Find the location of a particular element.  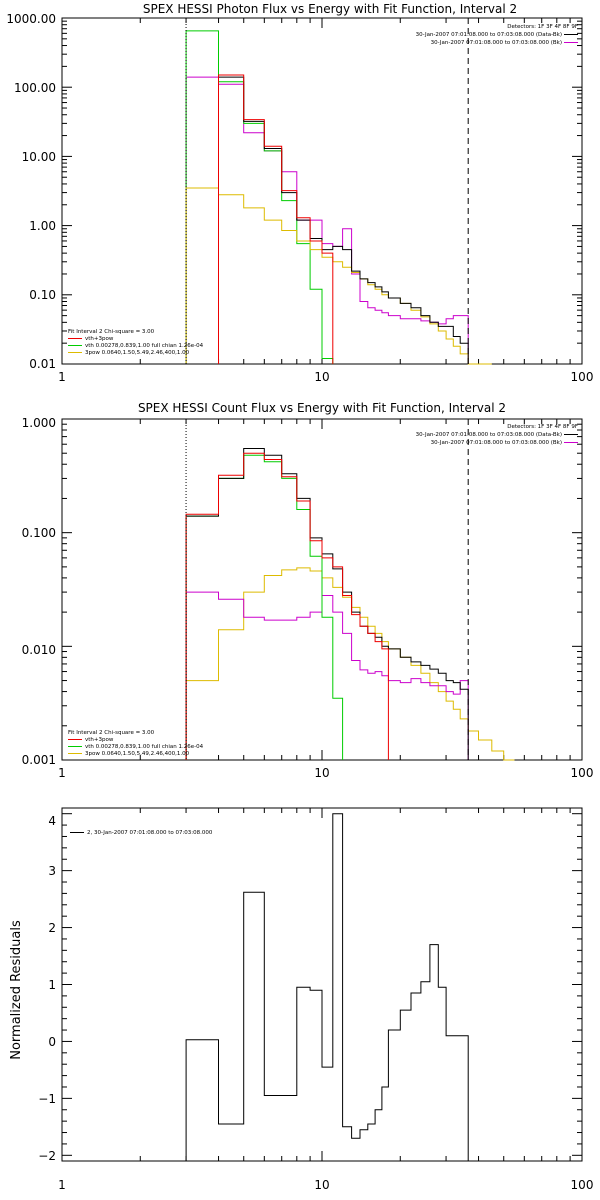

y-tick-label: 0.010 is located at coordinates (39, 650).